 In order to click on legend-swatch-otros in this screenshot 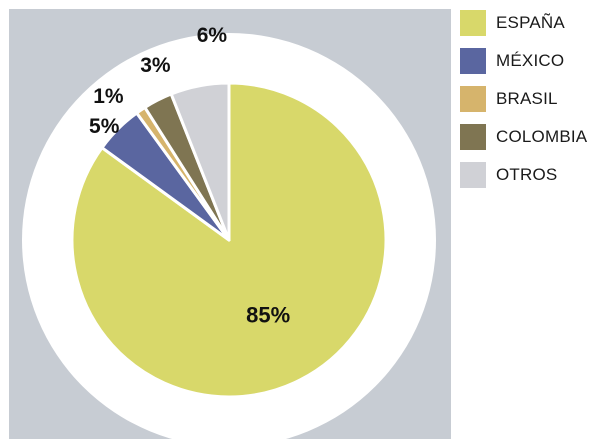, I will do `click(473, 175)`.